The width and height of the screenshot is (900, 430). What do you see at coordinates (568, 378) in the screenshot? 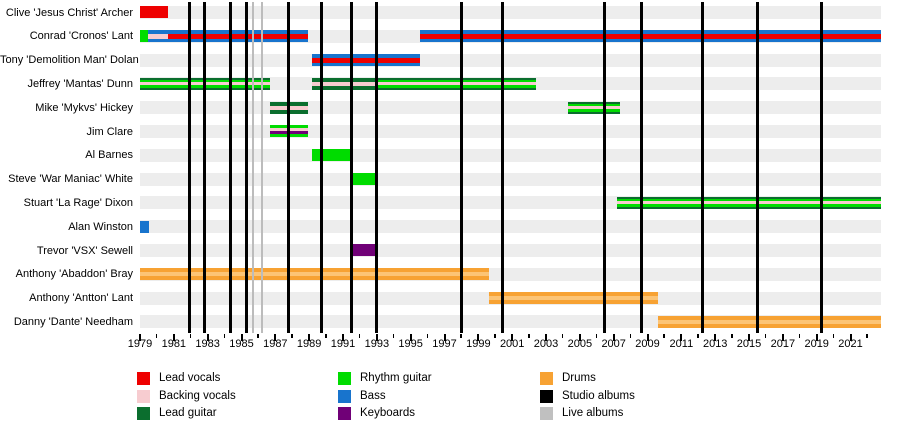
I see `legend-item: Drums` at bounding box center [568, 378].